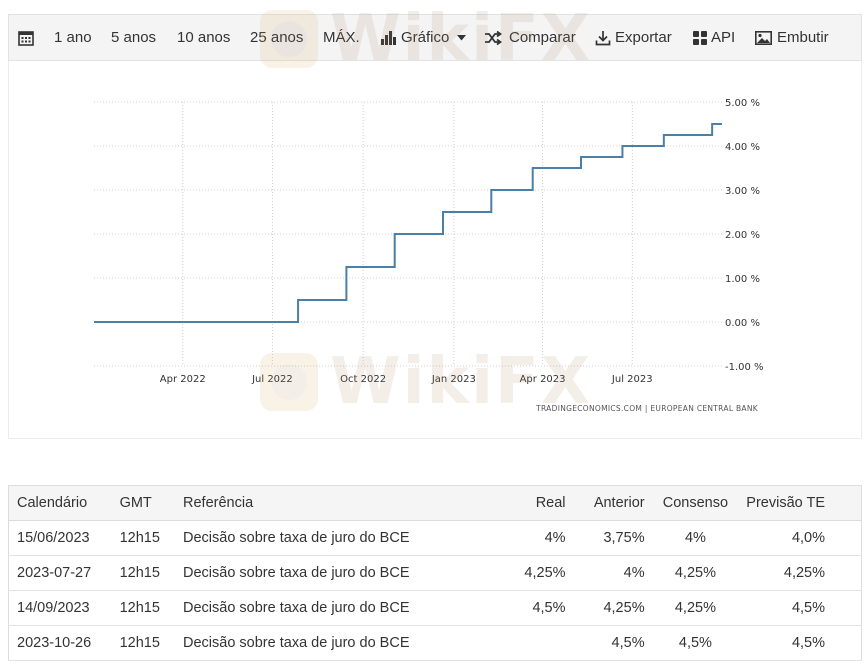 Image resolution: width=867 pixels, height=672 pixels. I want to click on cell-date: 15/06/2023, so click(59, 538).